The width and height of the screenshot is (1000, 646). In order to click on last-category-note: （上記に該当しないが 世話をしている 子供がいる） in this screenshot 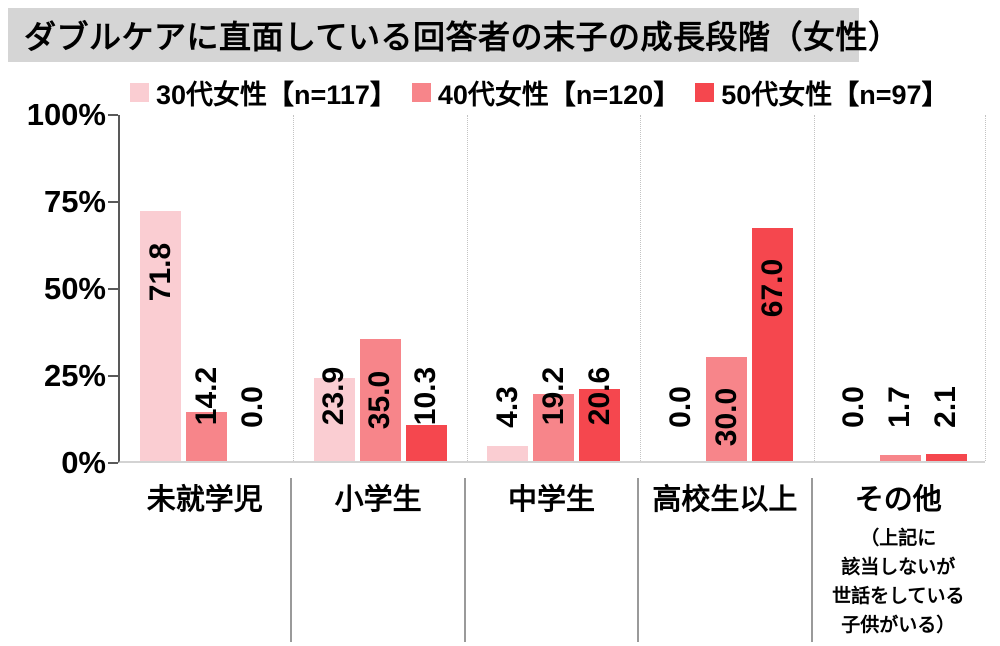, I will do `click(898, 582)`.